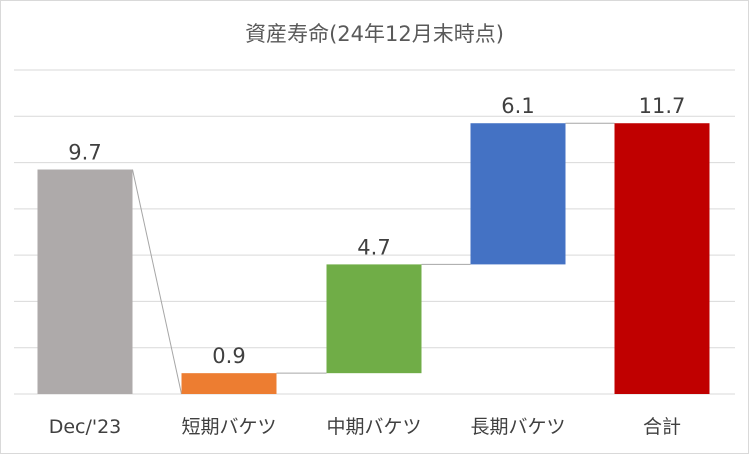 The width and height of the screenshot is (749, 454). Describe the element at coordinates (517, 106) in the screenshot. I see `data-label-3: 6.1` at that location.